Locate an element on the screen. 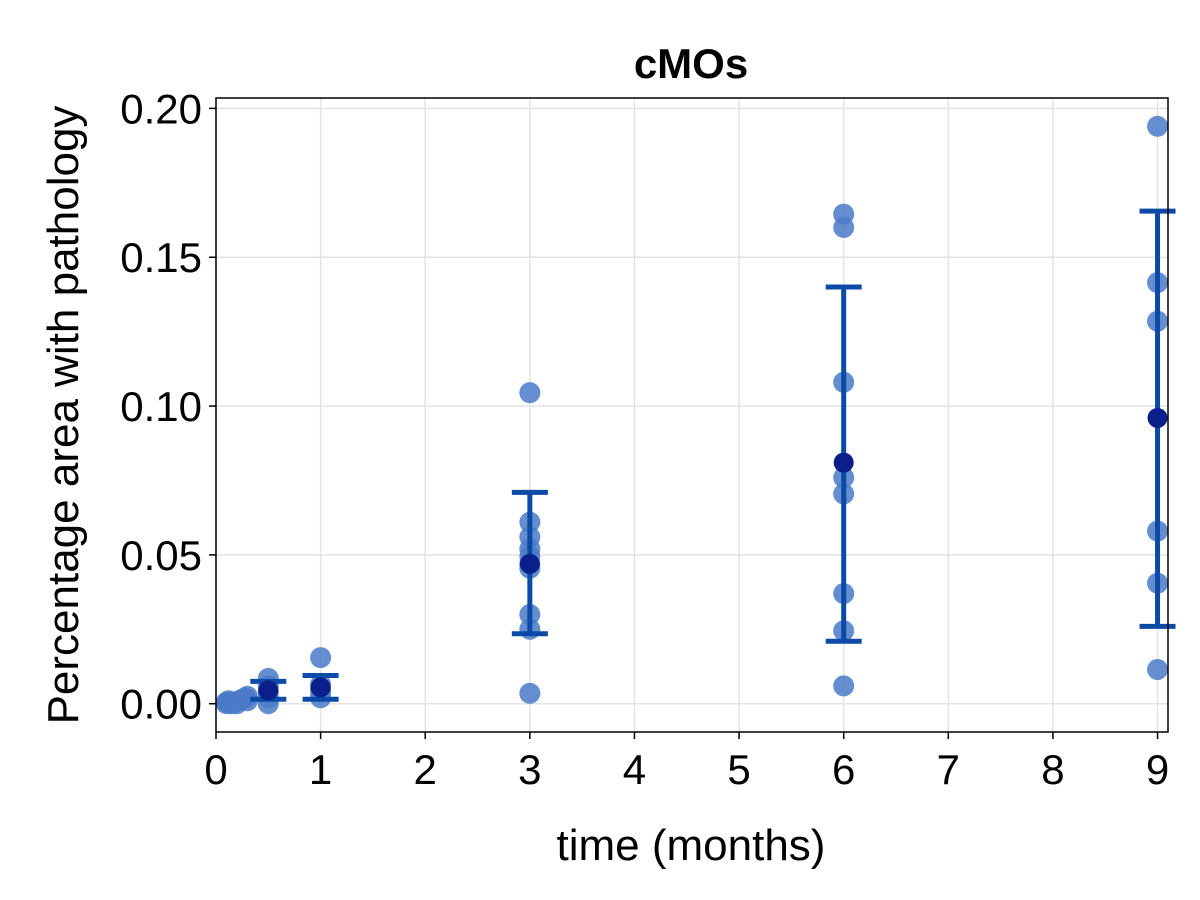 This screenshot has height=900, width=1200. x-axis-label: time (months) is located at coordinates (691, 845).